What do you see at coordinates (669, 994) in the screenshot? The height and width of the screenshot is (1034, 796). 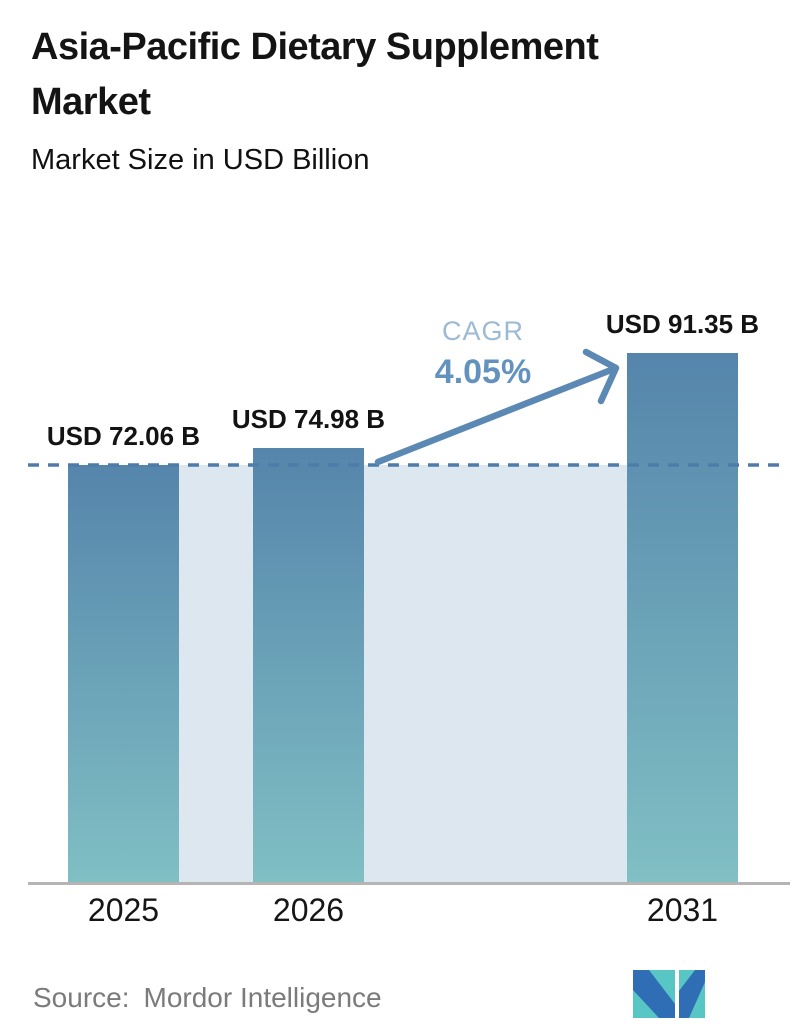 I see `mordor-intelligence-logo-icon` at bounding box center [669, 994].